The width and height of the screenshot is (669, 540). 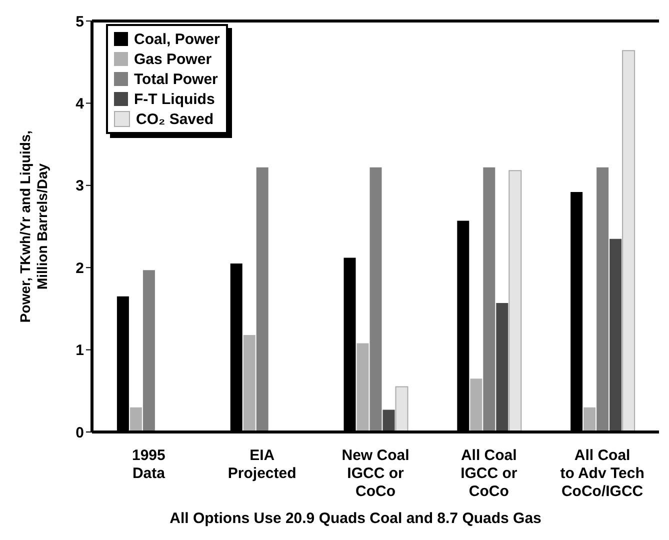 I want to click on y-axis-title: Power, TKwh/Yr and Liquids, Million Barrels/Day, so click(x=33, y=226).